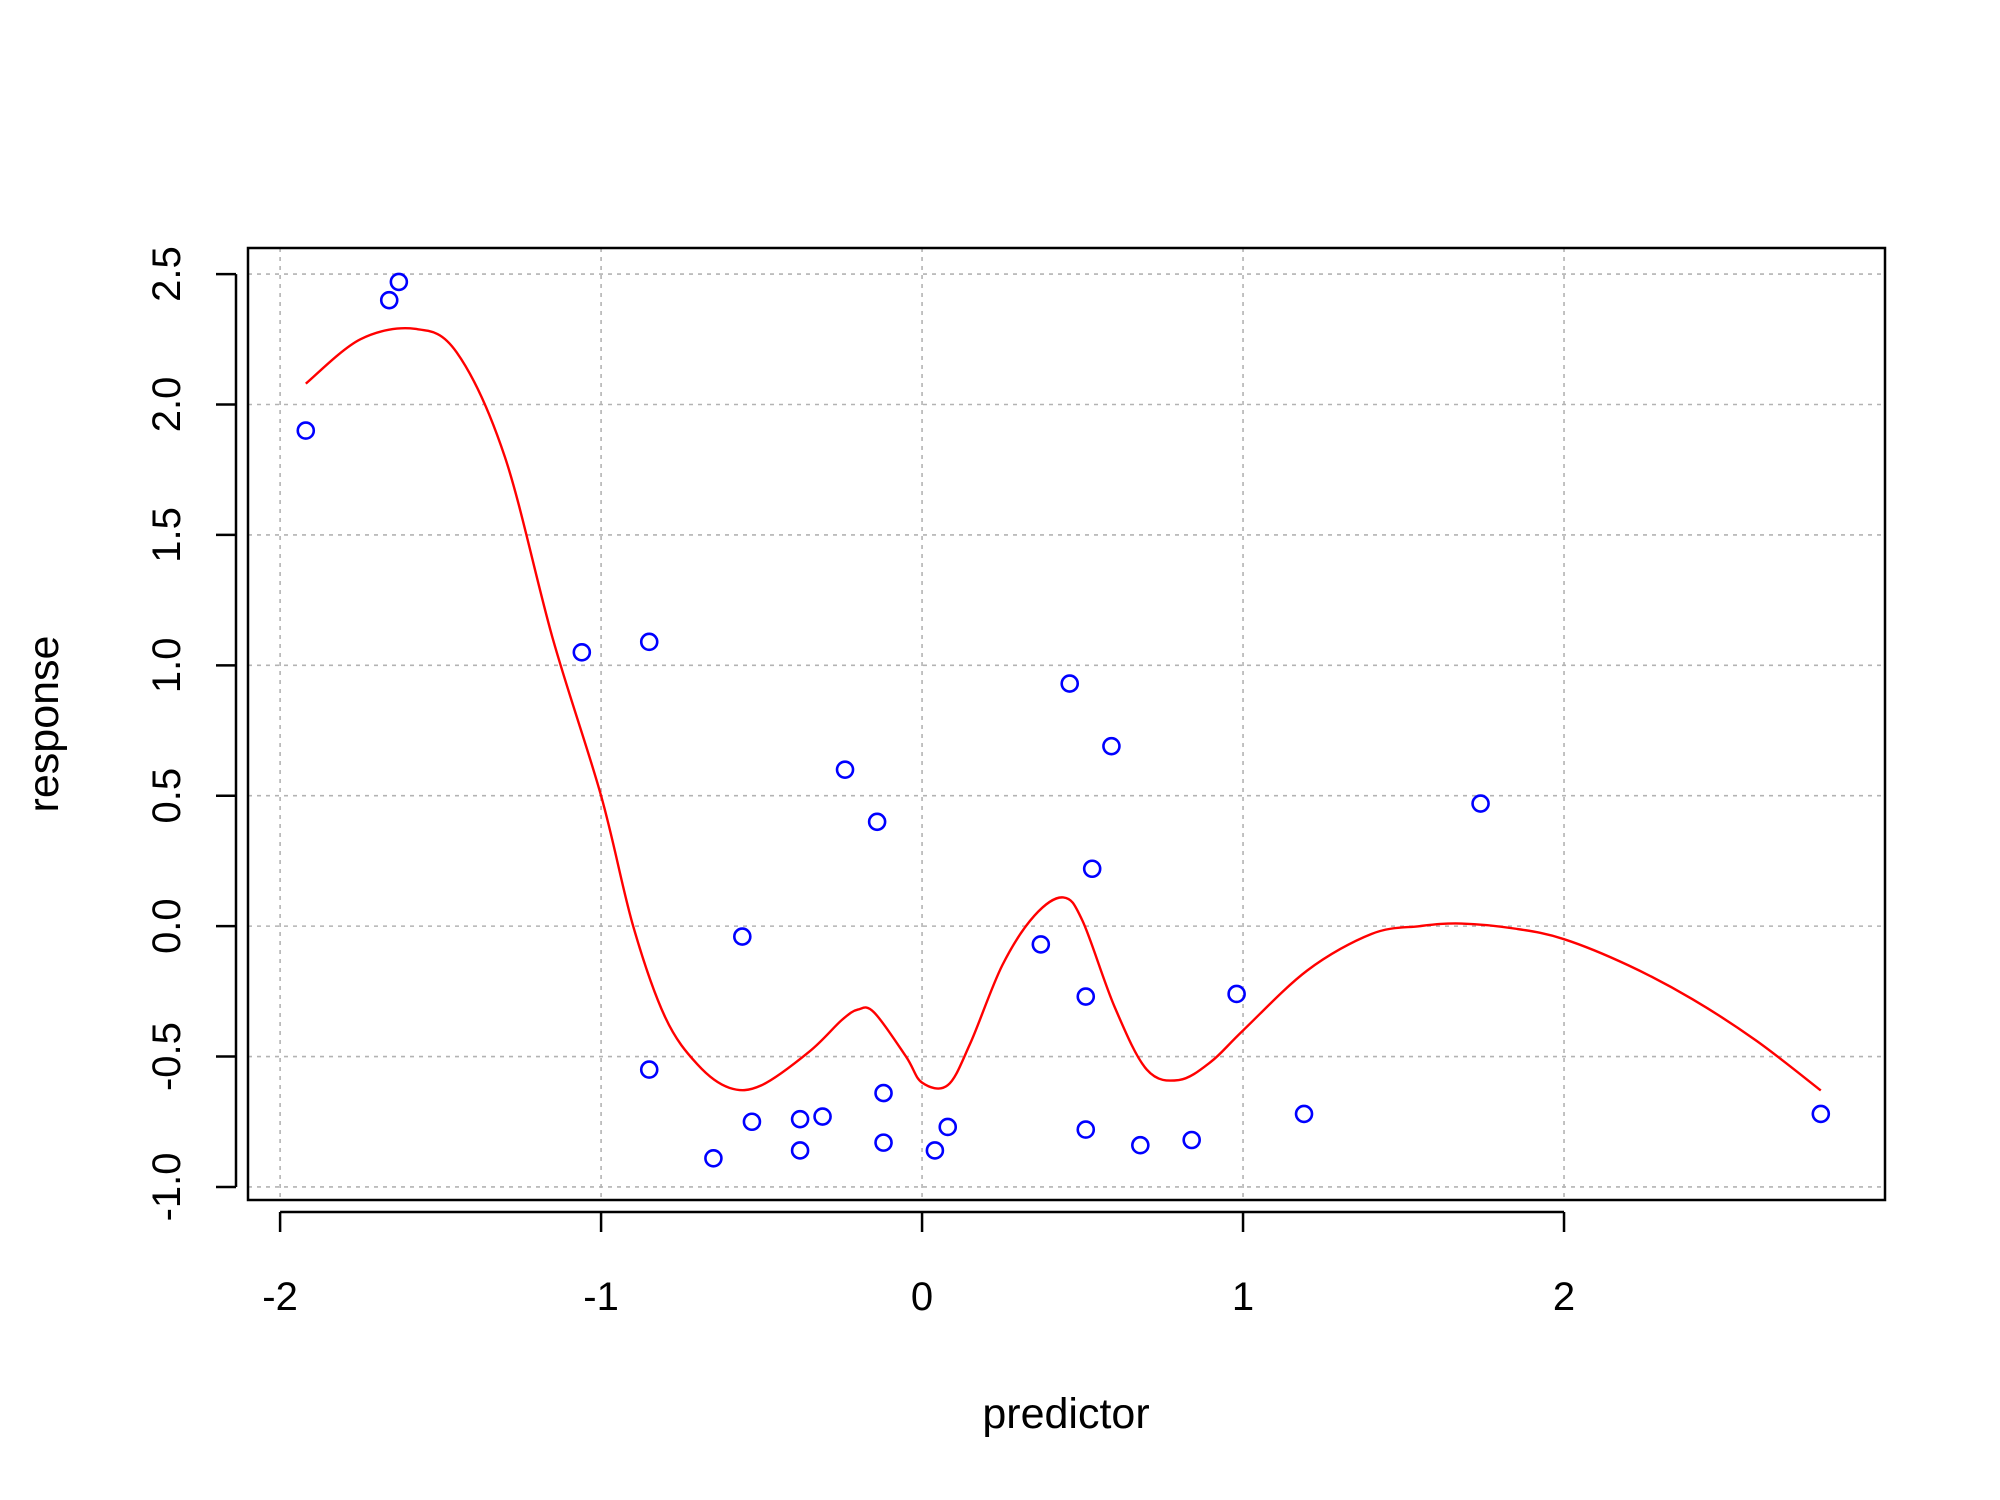 Image resolution: width=2000 pixels, height=1500 pixels. Describe the element at coordinates (1243, 1297) in the screenshot. I see `x-tick-label: 1` at that location.